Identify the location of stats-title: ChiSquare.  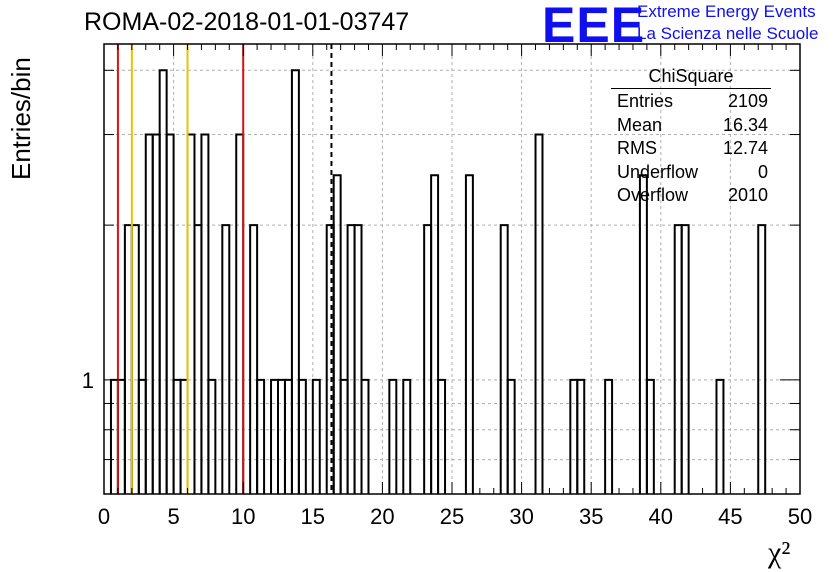
(691, 77).